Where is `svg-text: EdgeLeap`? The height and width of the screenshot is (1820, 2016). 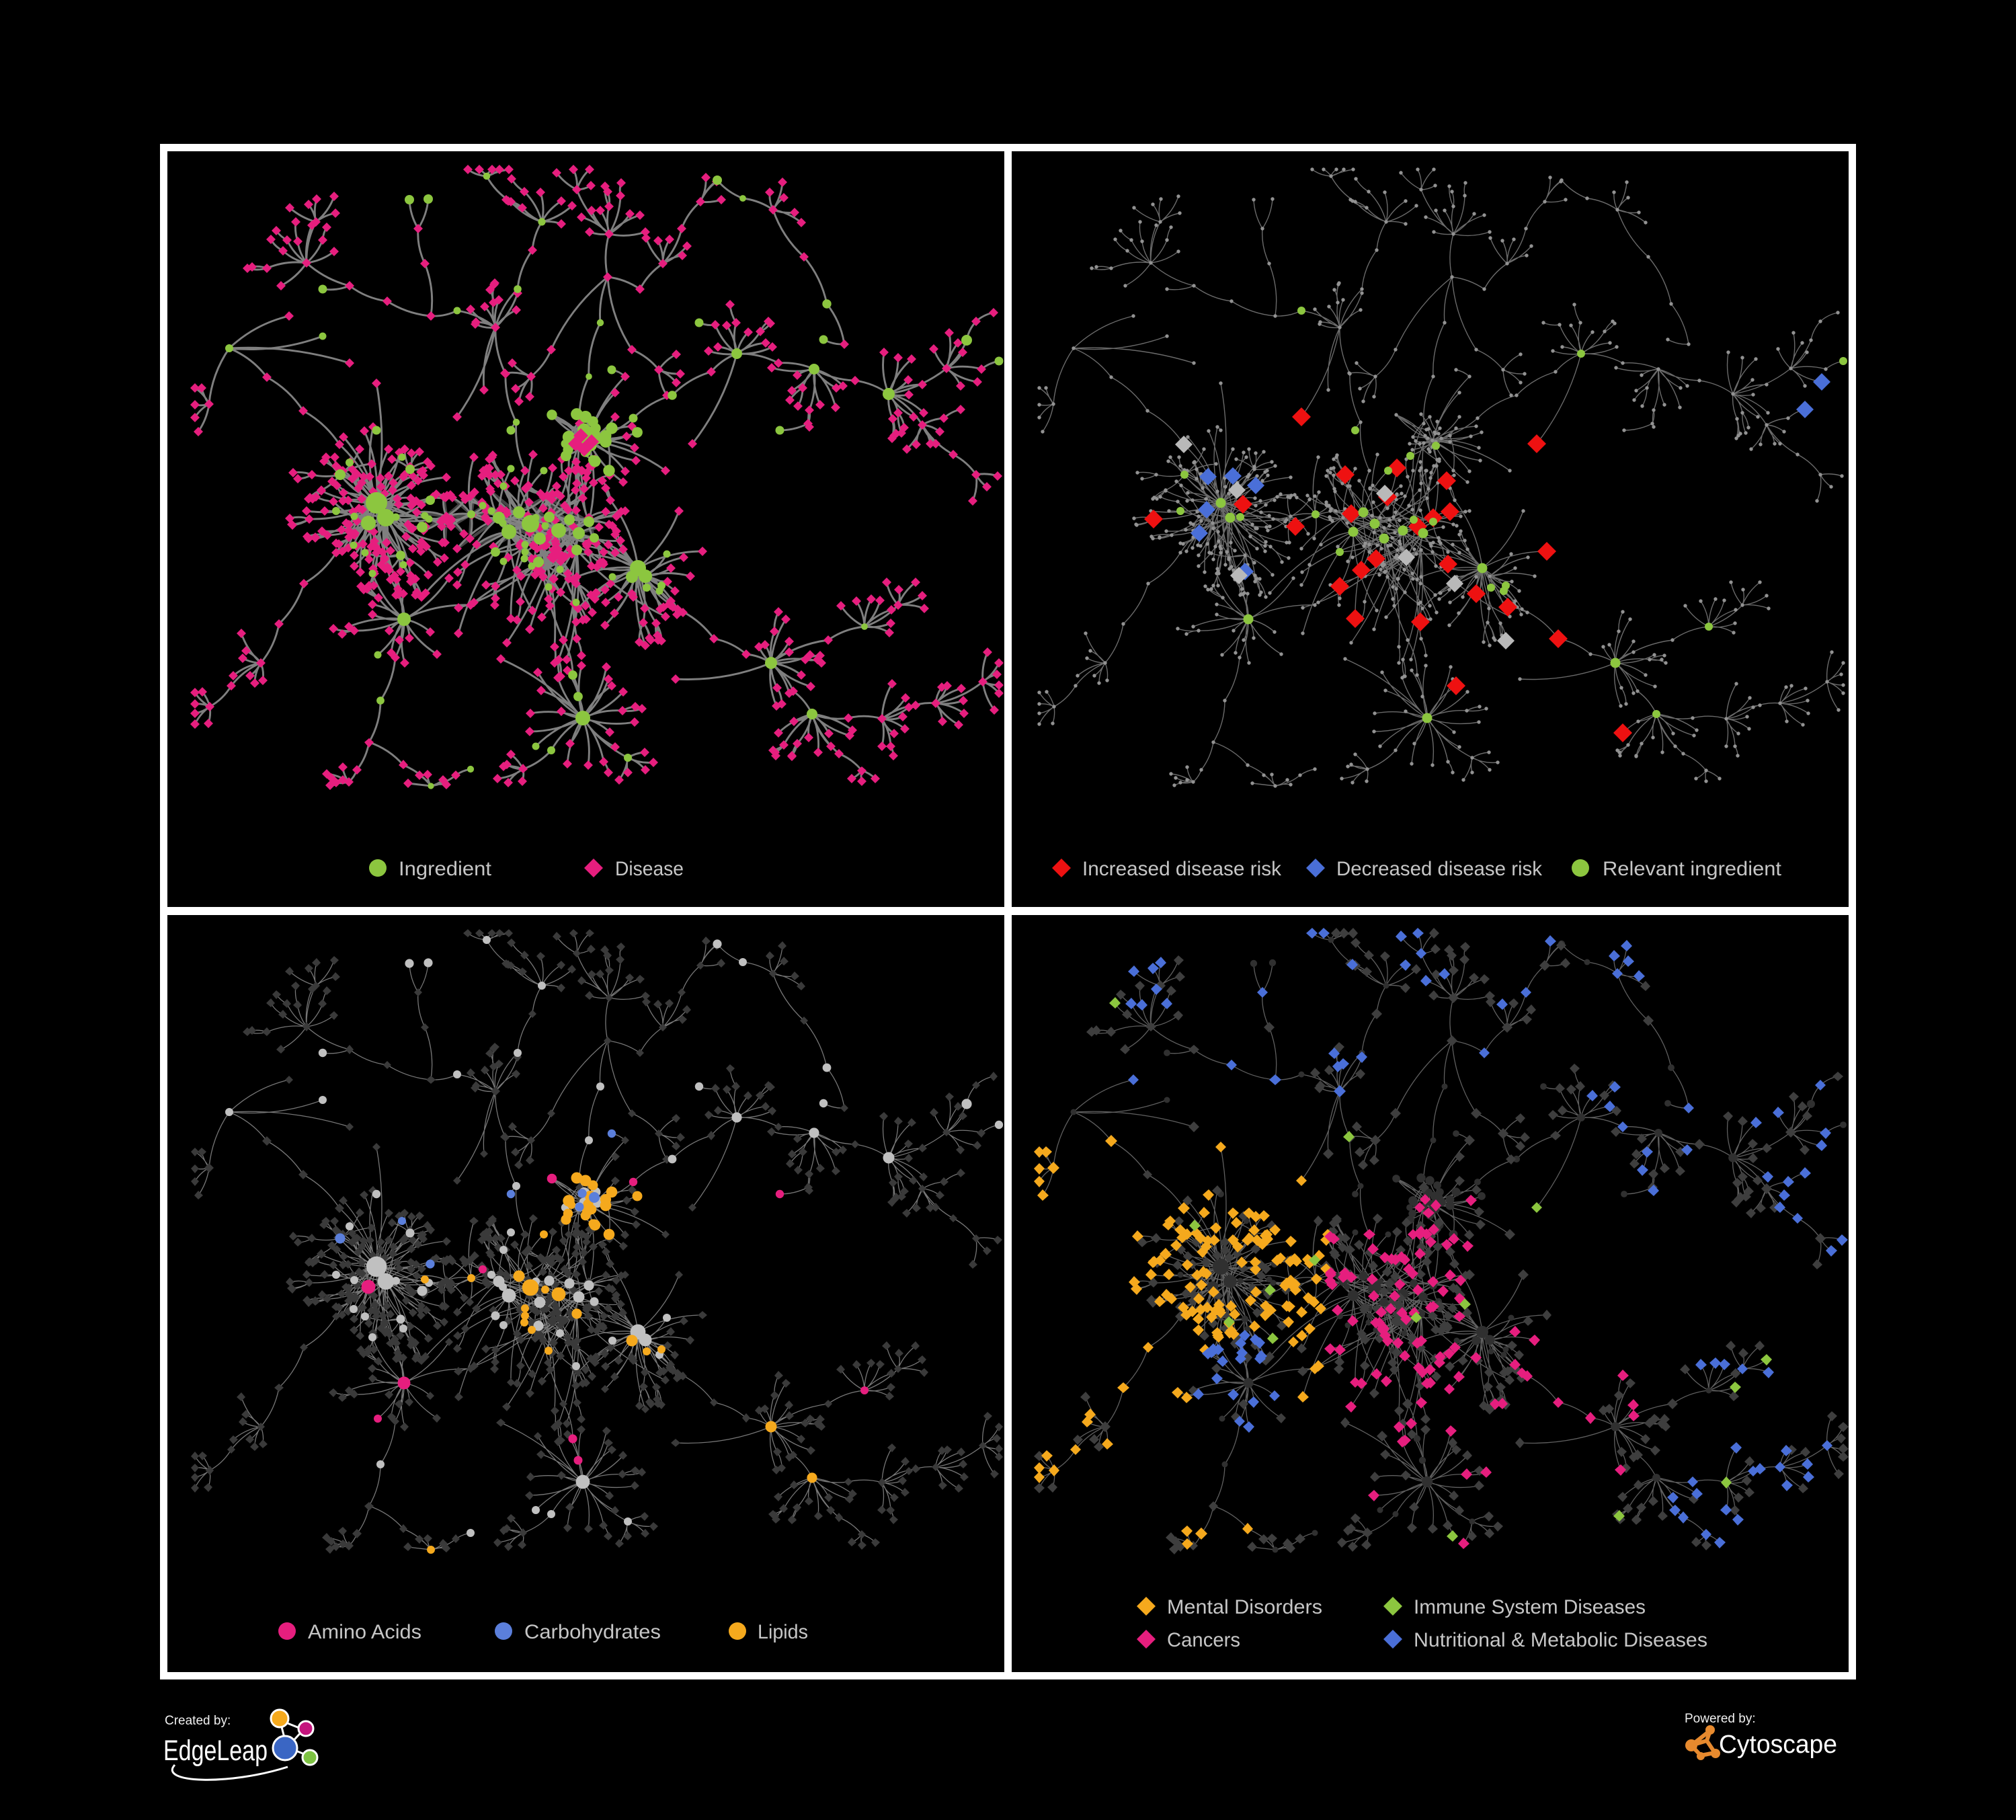
svg-text: EdgeLeap is located at coordinates (215, 1751).